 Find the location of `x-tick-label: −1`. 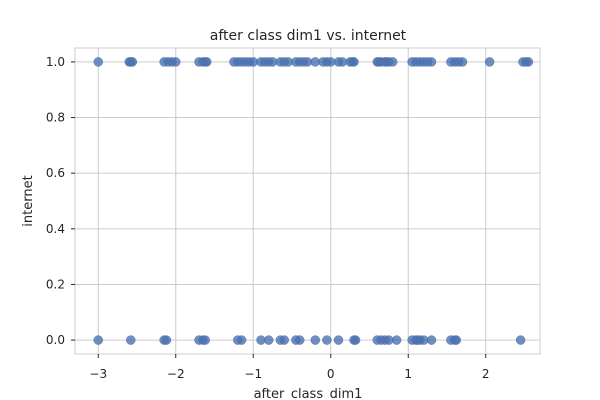

x-tick-label: −1 is located at coordinates (253, 374).